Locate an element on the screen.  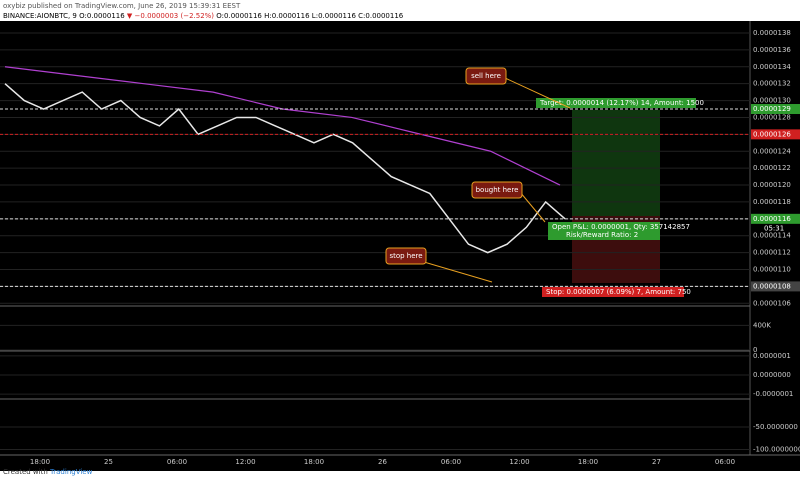
countdown: 05:31 is located at coordinates (774, 229).